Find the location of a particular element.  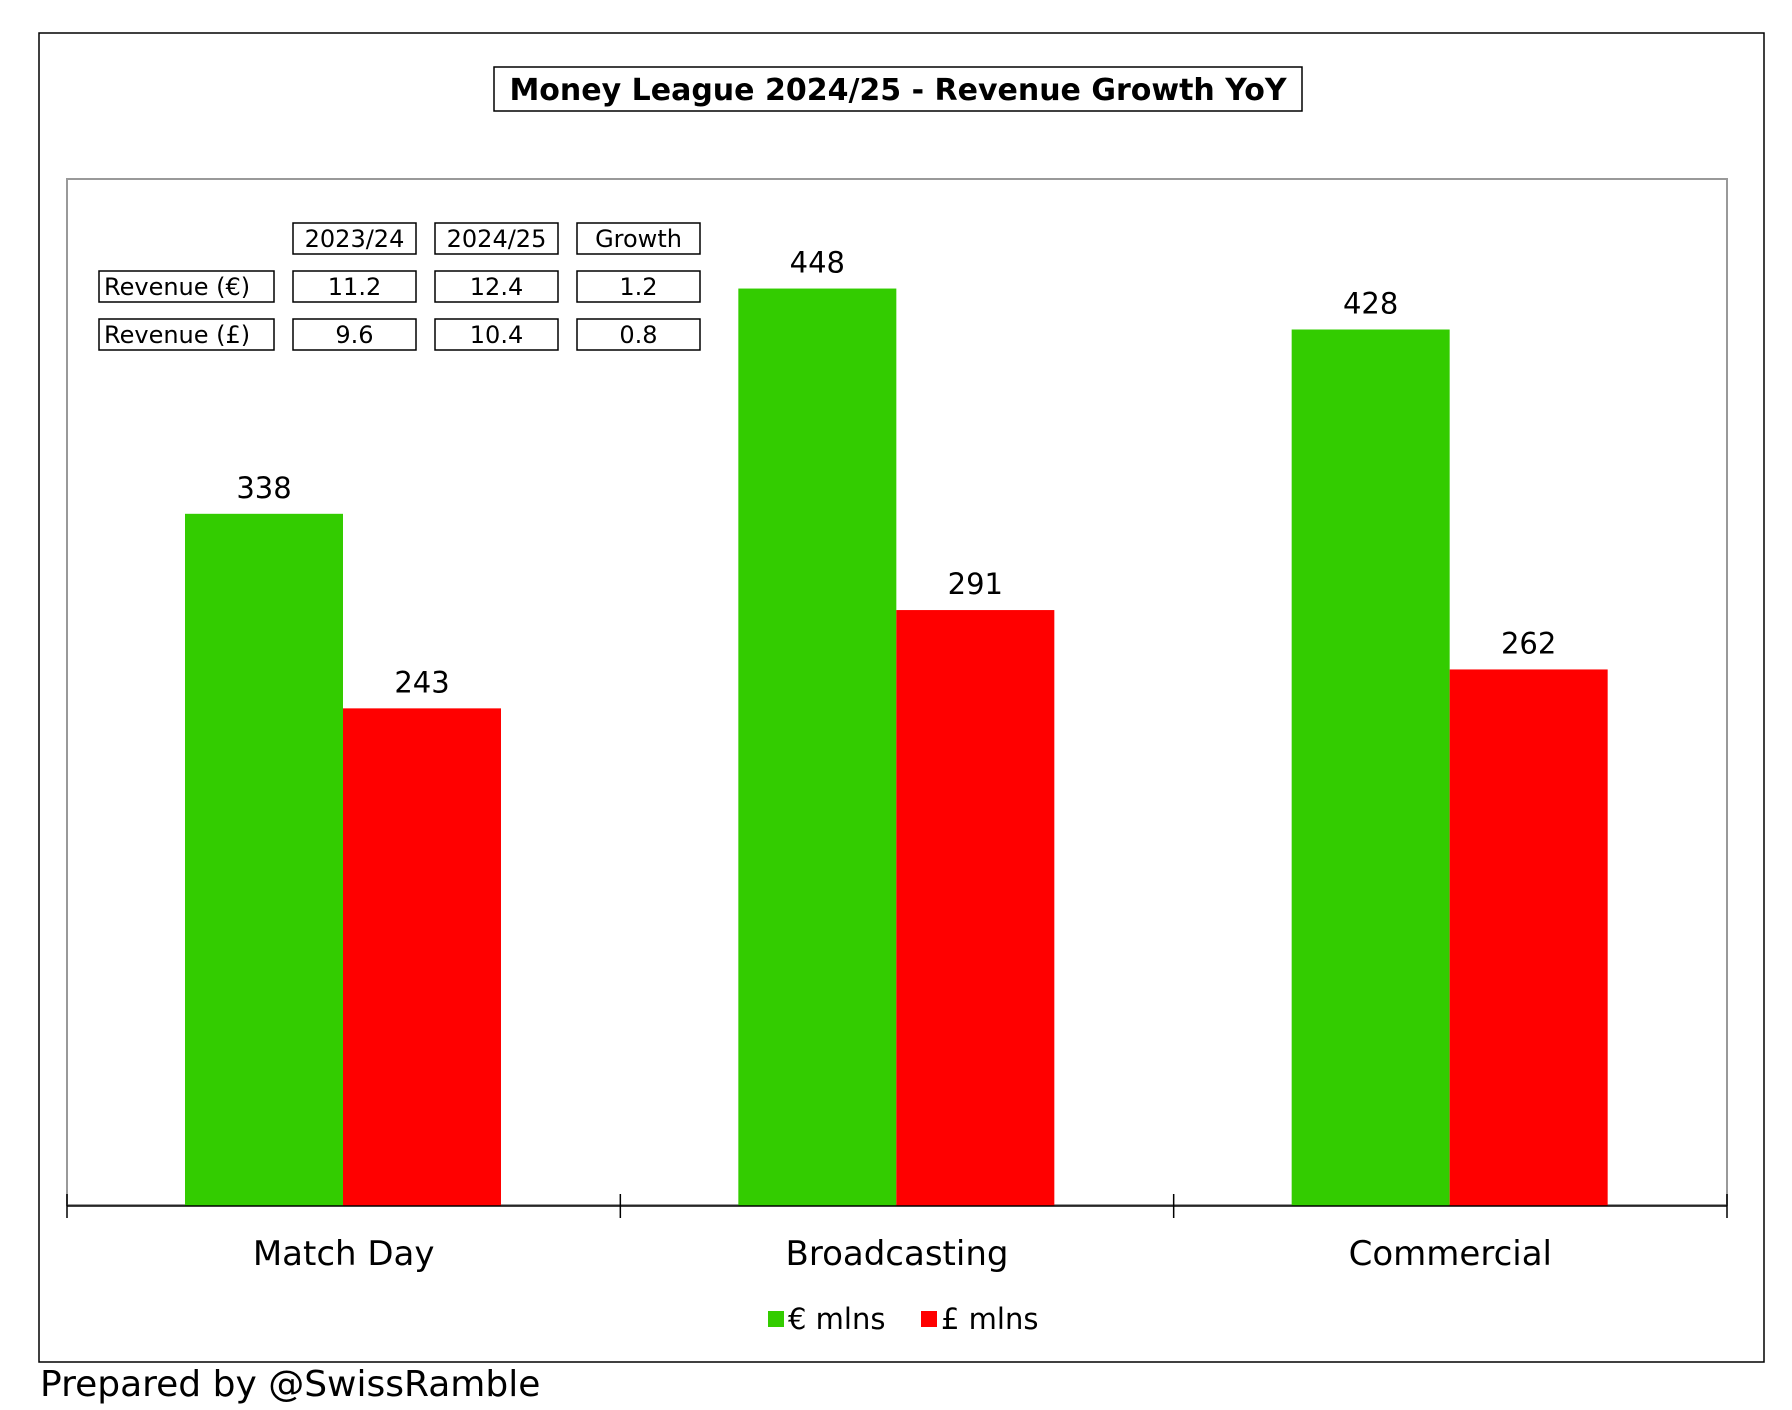

chart-title-box is located at coordinates (898, 89).